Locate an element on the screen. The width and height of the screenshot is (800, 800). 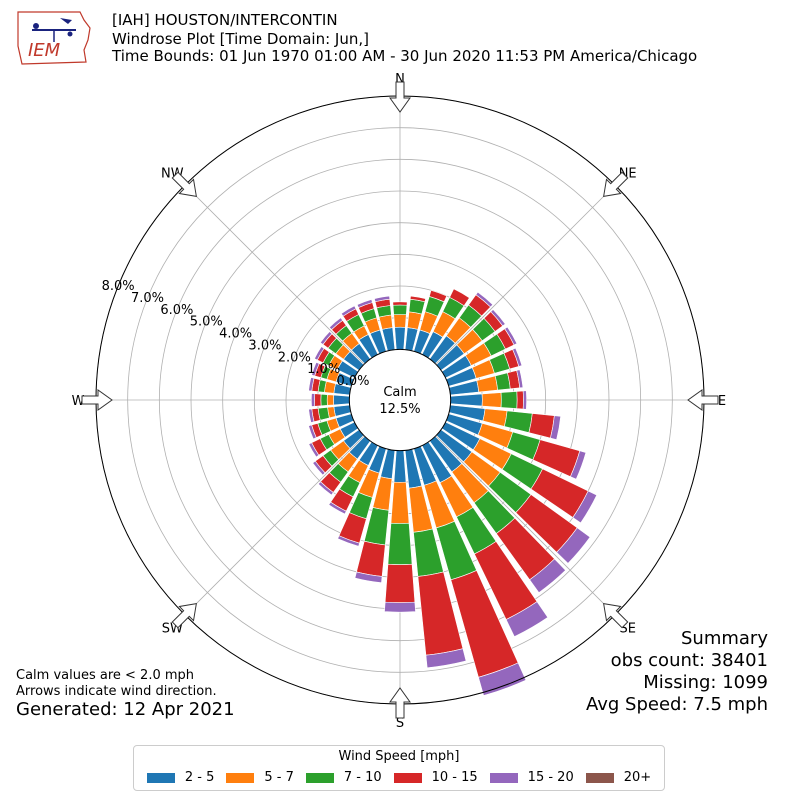
radial-tick-label: 8.0% is located at coordinates (118, 286).